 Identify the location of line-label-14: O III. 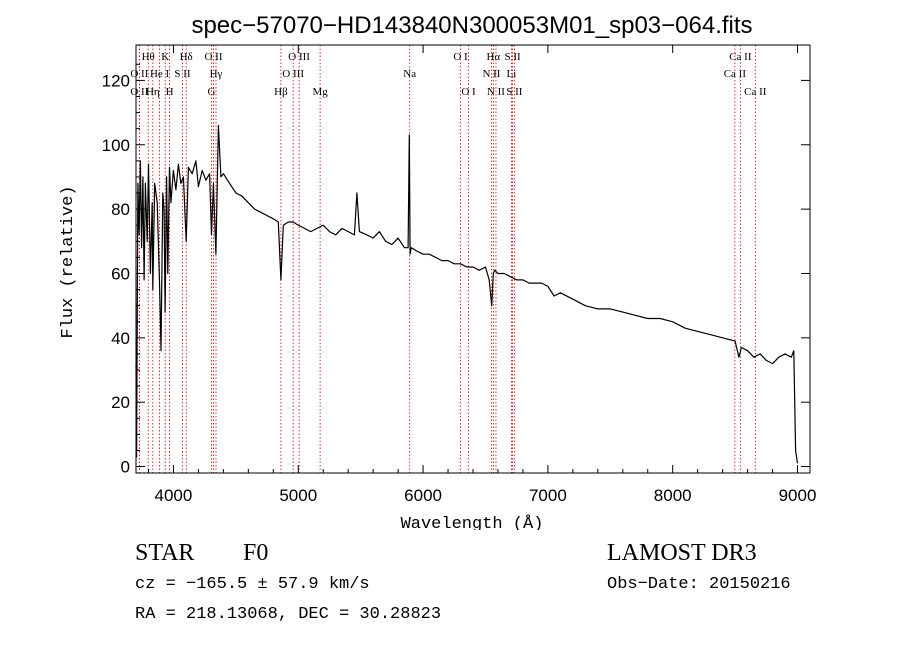
(299, 57).